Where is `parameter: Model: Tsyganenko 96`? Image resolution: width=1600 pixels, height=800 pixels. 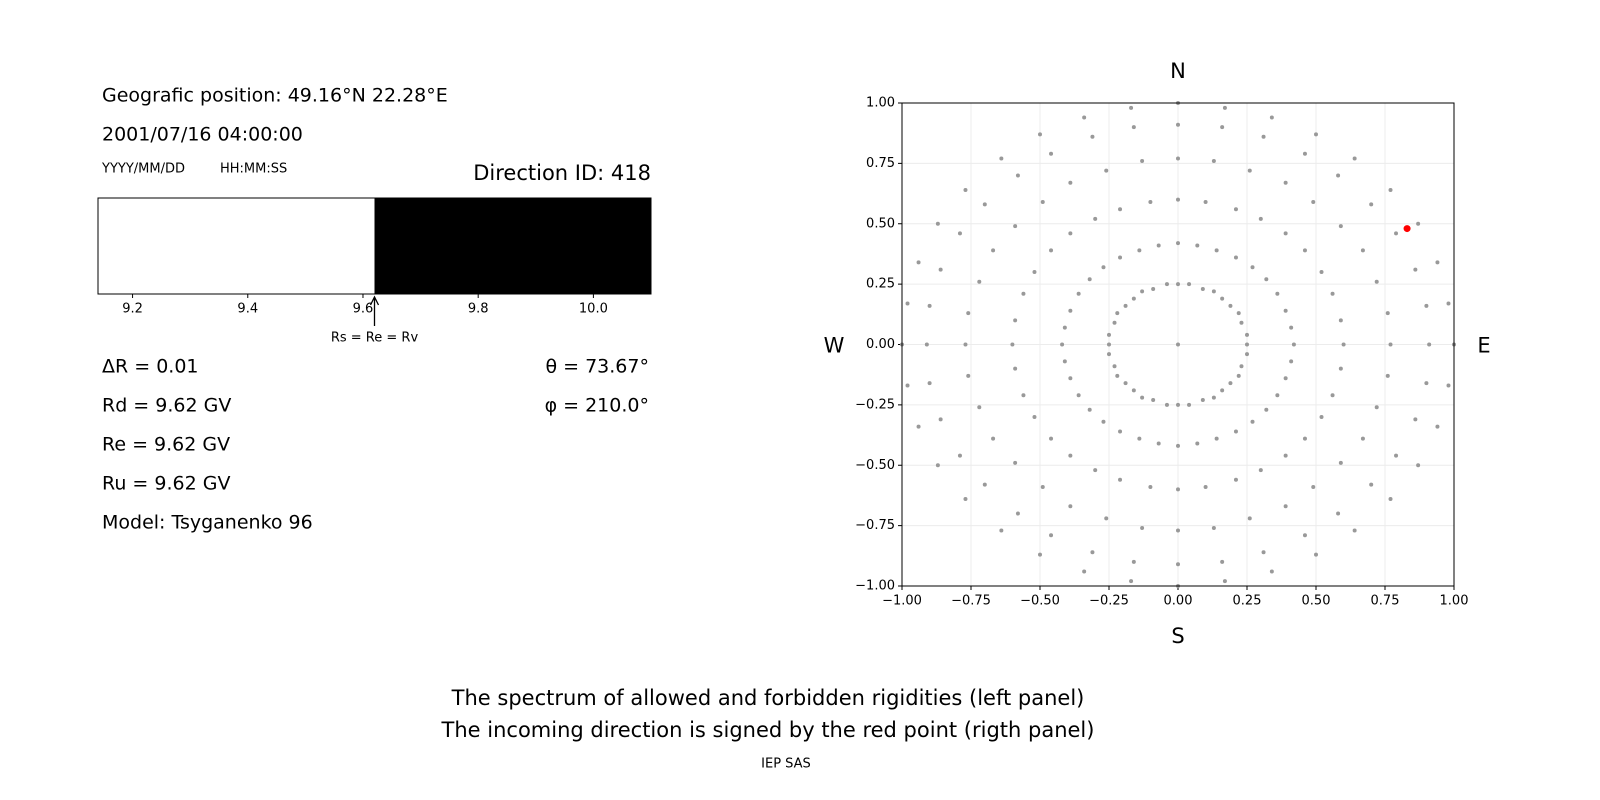
parameter: Model: Tsyganenko 96 is located at coordinates (207, 523).